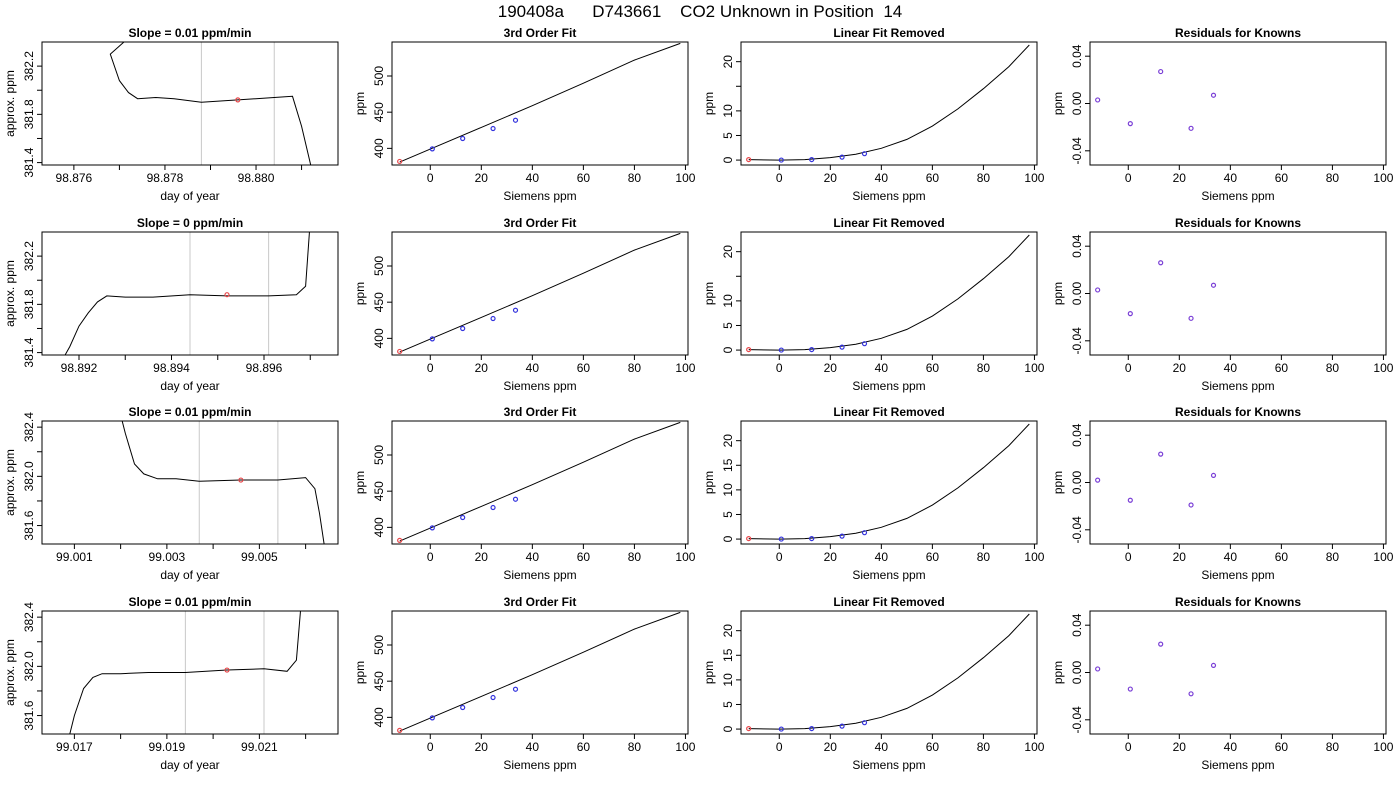 The width and height of the screenshot is (1400, 800). I want to click on highlight-point, so click(238, 100).